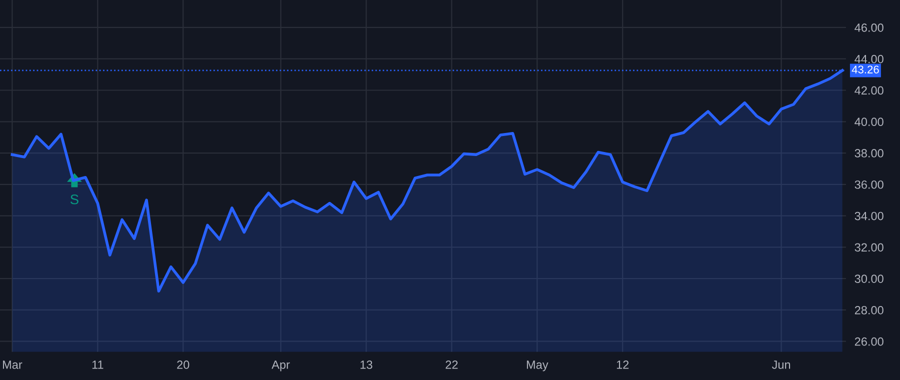 The width and height of the screenshot is (900, 380). What do you see at coordinates (869, 153) in the screenshot?
I see `y-tick-label: 38.00` at bounding box center [869, 153].